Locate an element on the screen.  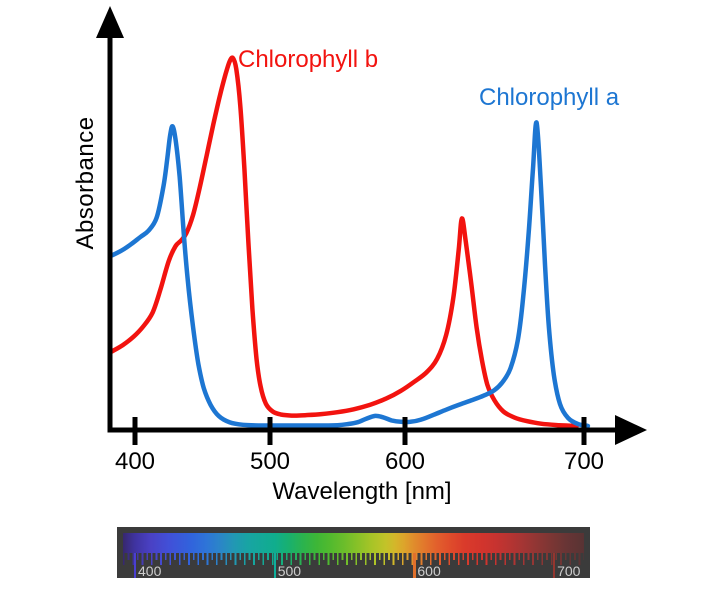
ruler-label-zone is located at coordinates (353, 571).